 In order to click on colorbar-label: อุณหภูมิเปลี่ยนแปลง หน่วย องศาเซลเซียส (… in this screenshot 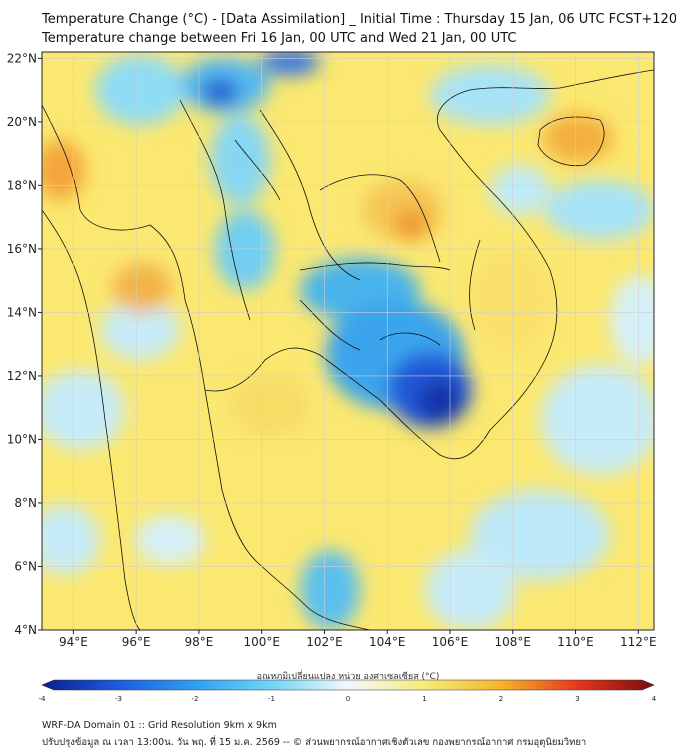, I will do `click(348, 677)`.